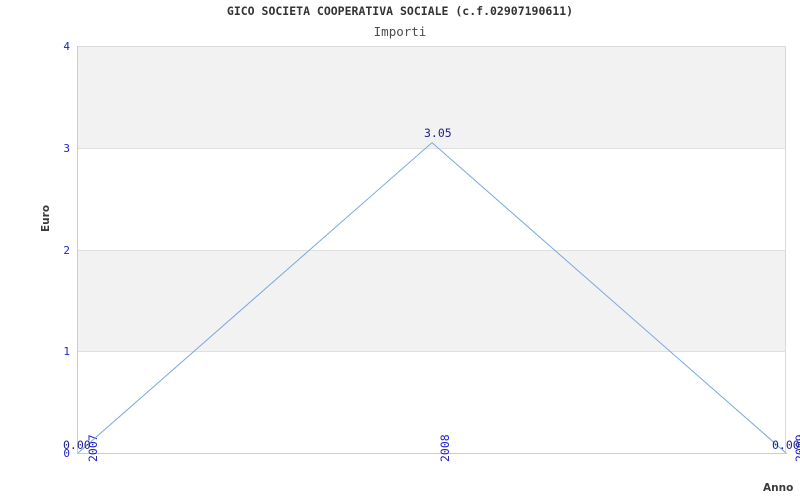 The height and width of the screenshot is (500, 800). Describe the element at coordinates (786, 445) in the screenshot. I see `point-label-2009: 0.00` at that location.